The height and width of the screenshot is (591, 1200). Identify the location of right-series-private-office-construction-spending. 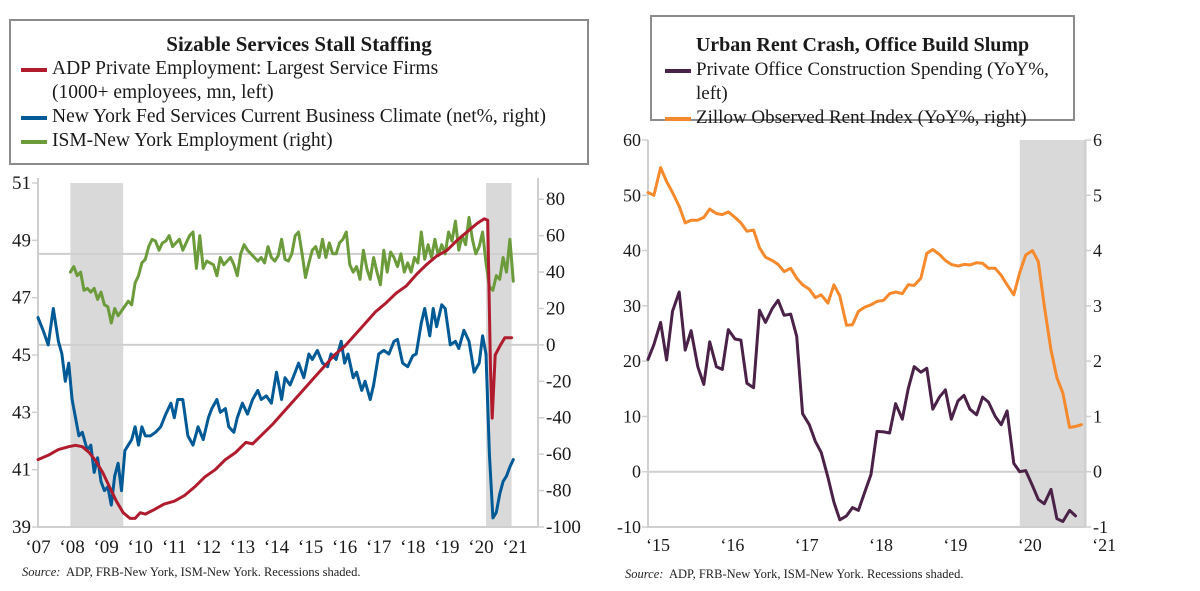
(861, 406).